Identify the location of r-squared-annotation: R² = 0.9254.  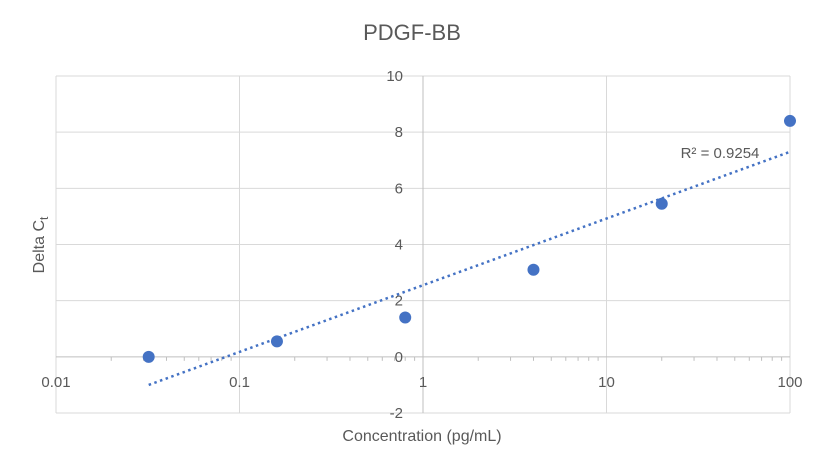
(720, 153).